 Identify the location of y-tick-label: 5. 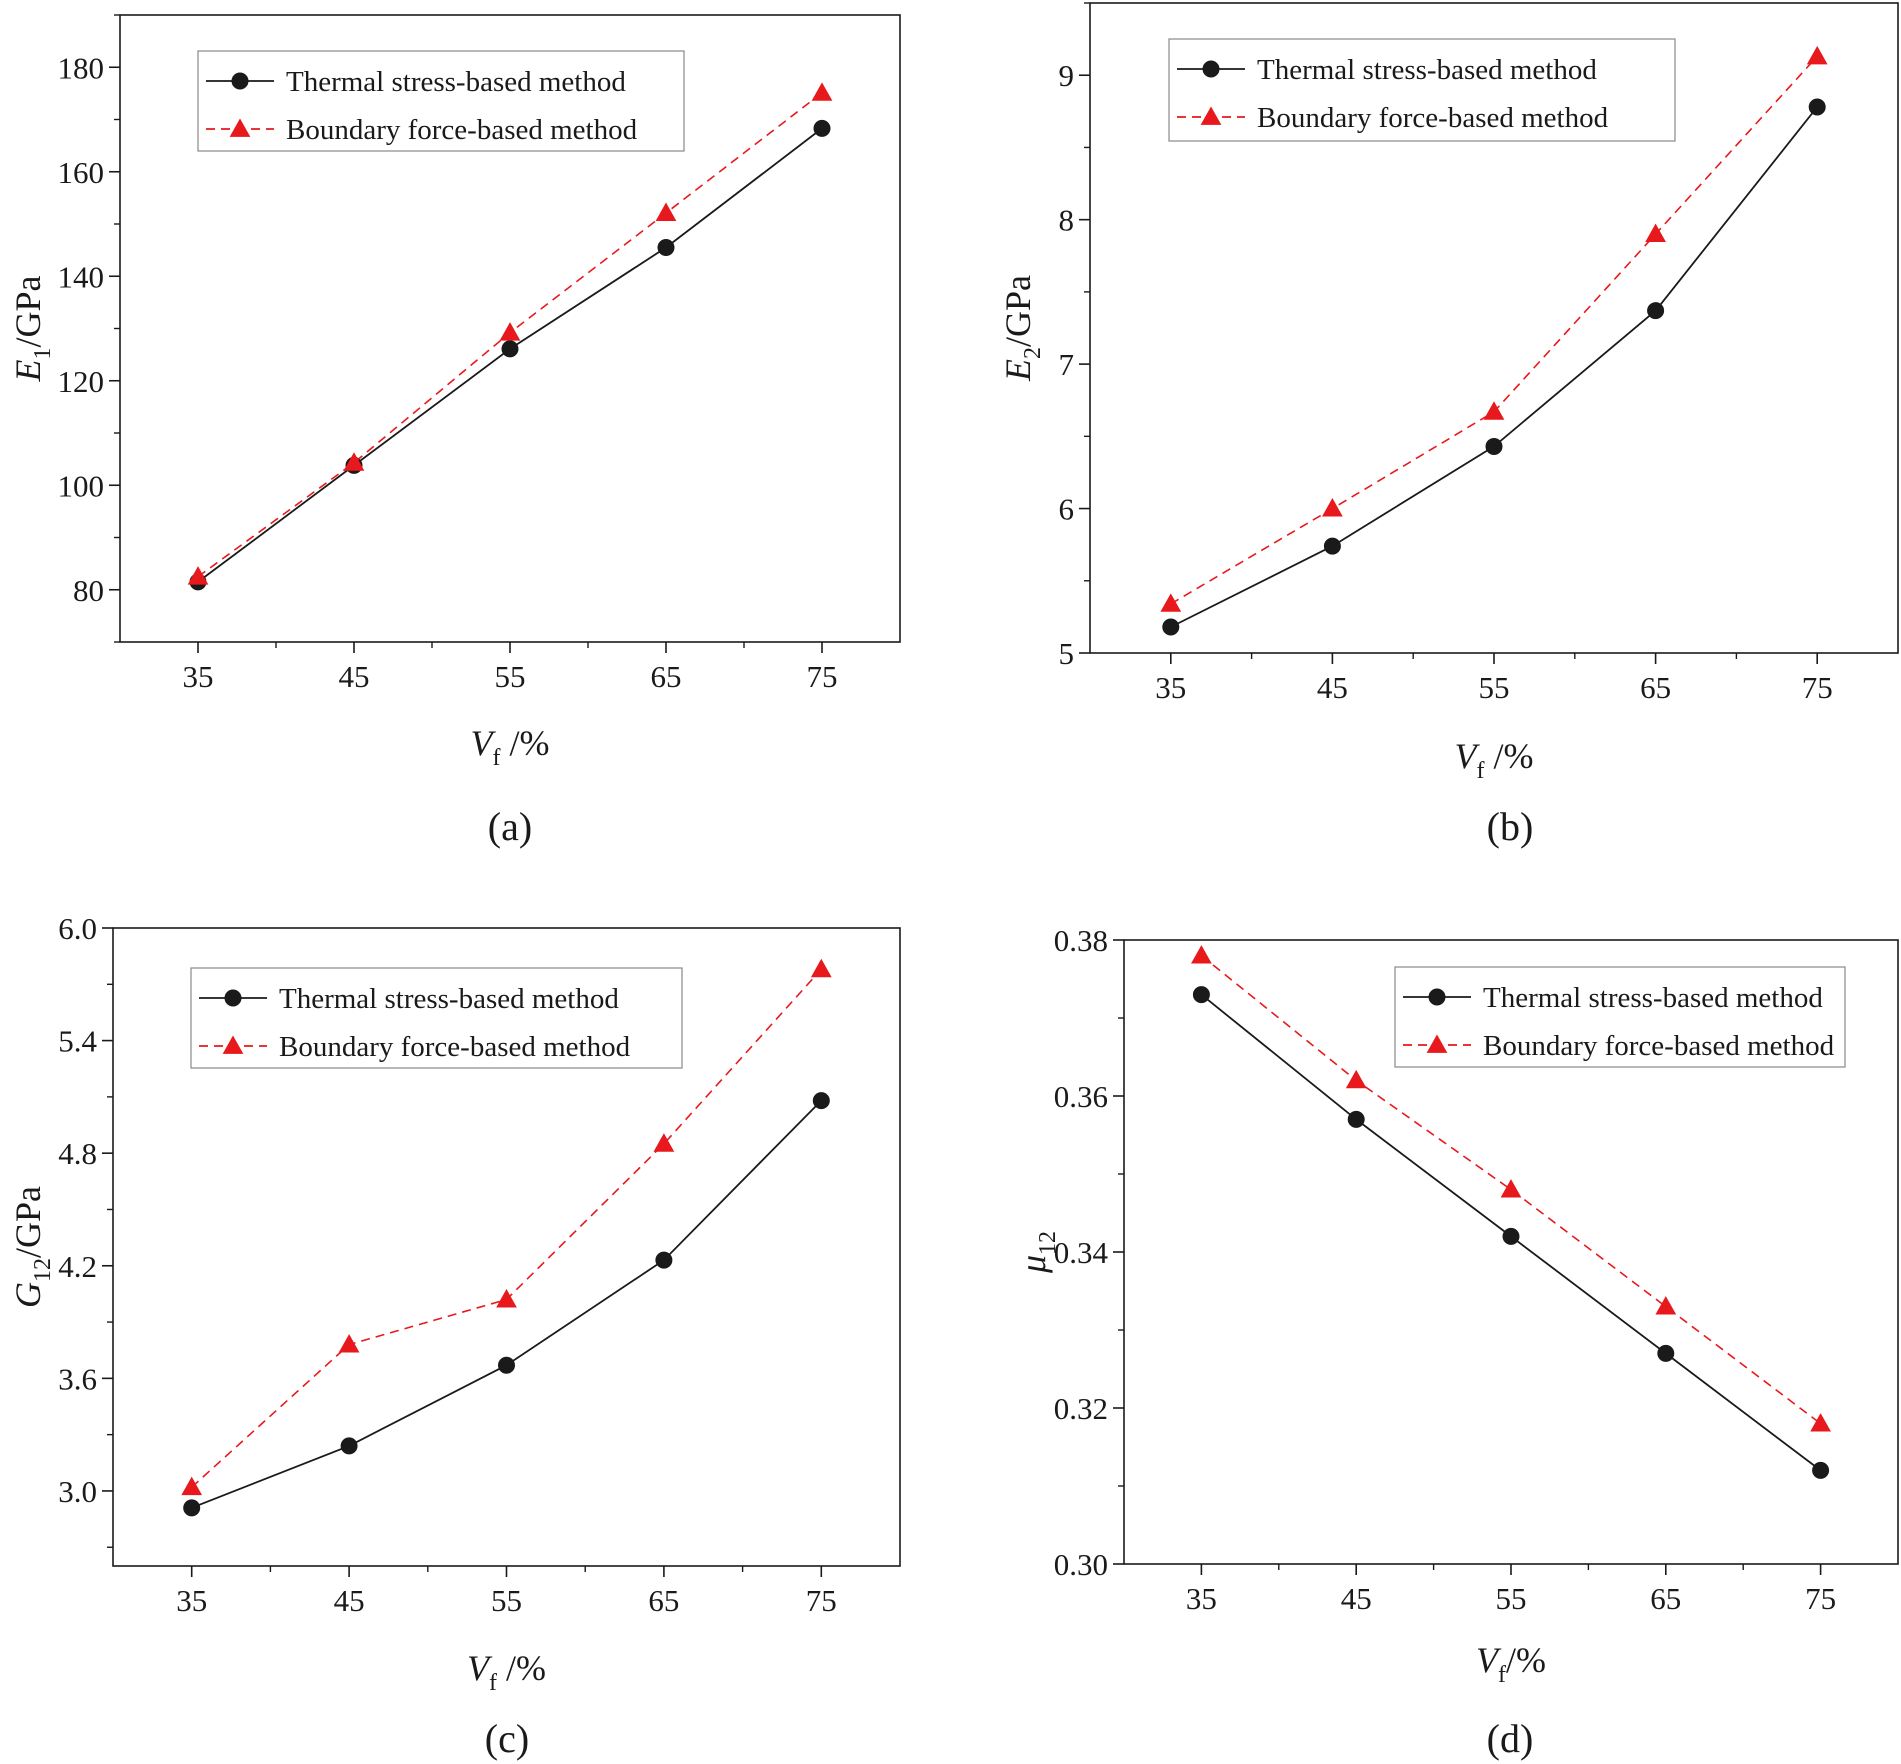
(1067, 653).